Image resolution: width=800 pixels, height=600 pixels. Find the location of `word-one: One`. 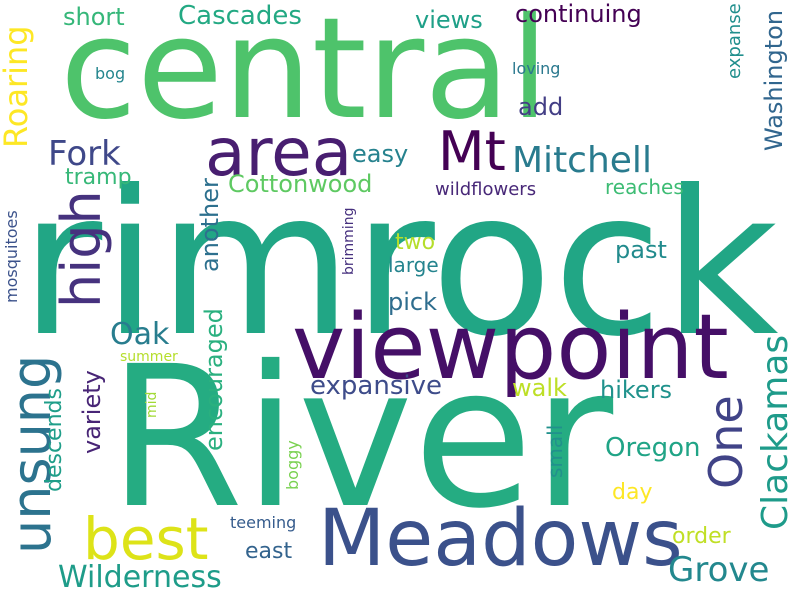

word-one: One is located at coordinates (726, 442).